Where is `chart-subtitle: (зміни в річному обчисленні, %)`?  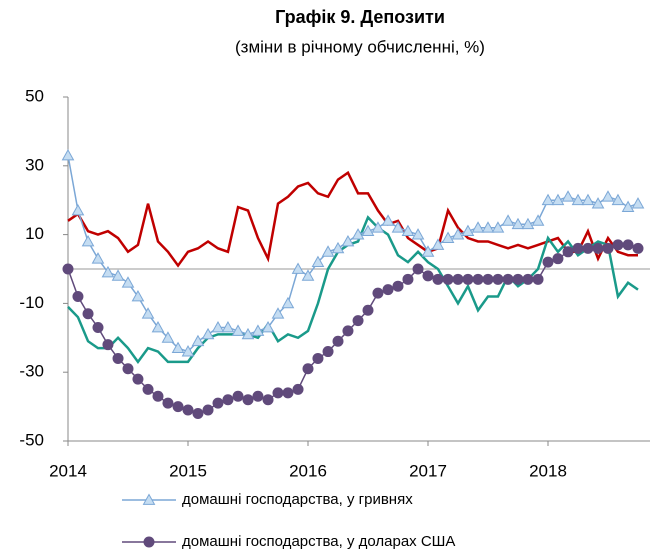 chart-subtitle: (зміни в річному обчисленні, %) is located at coordinates (360, 46).